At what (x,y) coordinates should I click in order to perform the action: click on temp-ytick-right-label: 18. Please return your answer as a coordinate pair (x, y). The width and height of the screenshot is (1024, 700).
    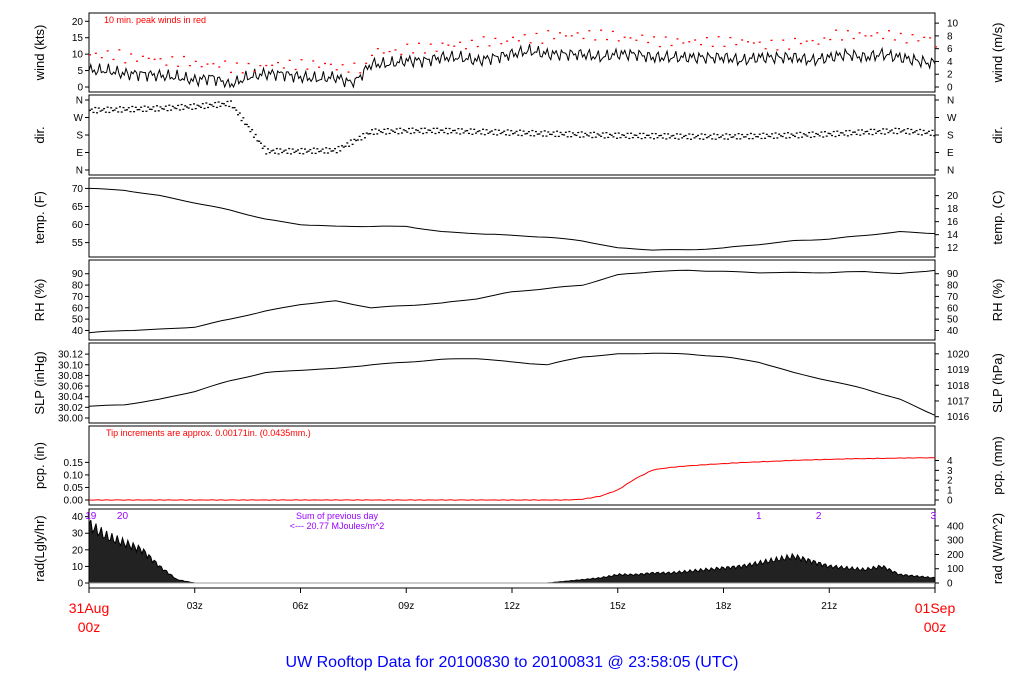
    Looking at the image, I should click on (953, 209).